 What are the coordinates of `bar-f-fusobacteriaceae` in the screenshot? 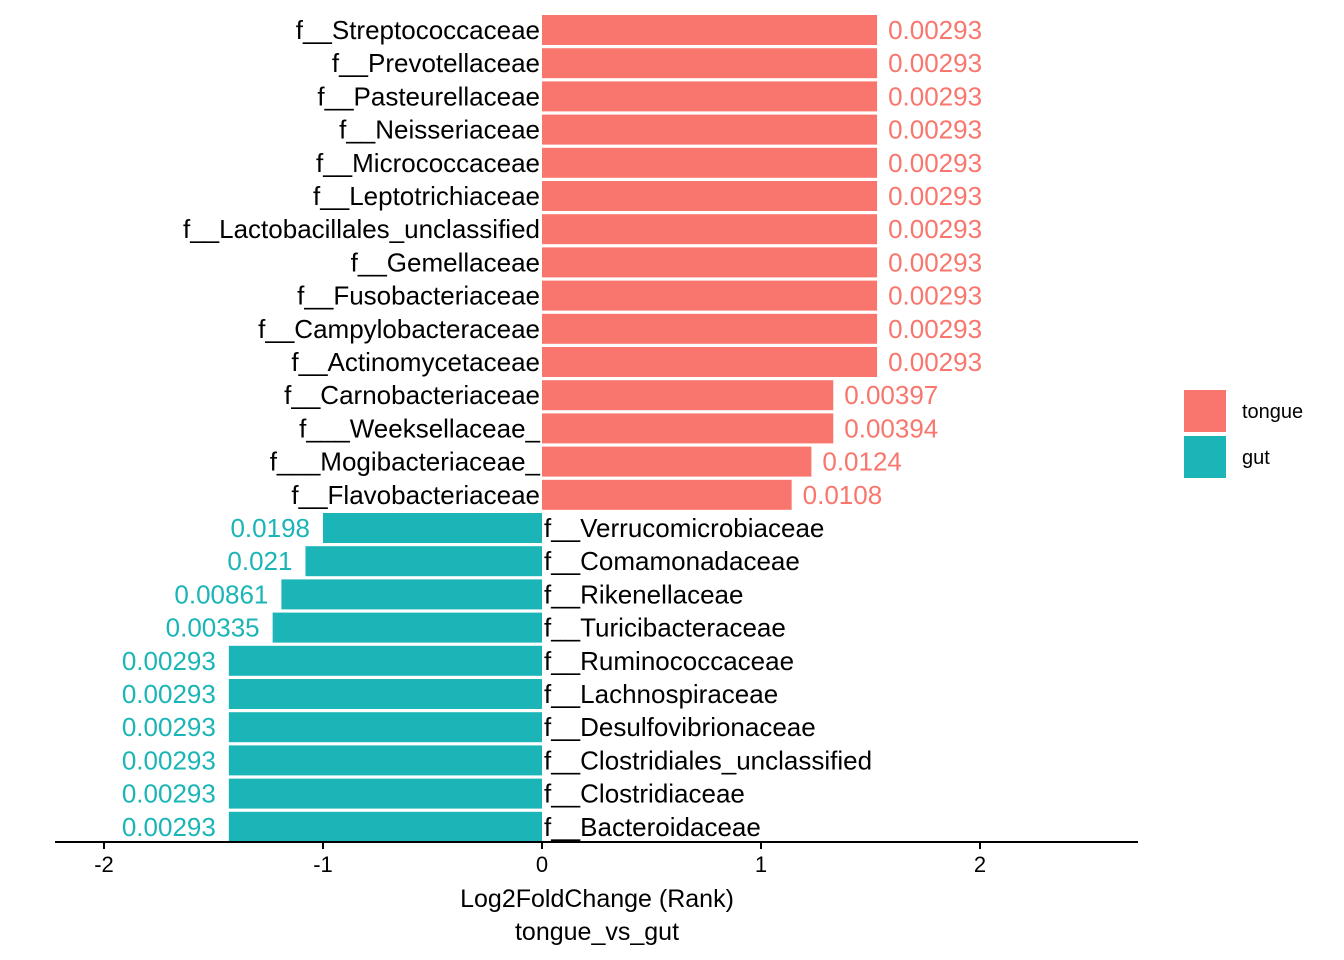 It's located at (709, 296).